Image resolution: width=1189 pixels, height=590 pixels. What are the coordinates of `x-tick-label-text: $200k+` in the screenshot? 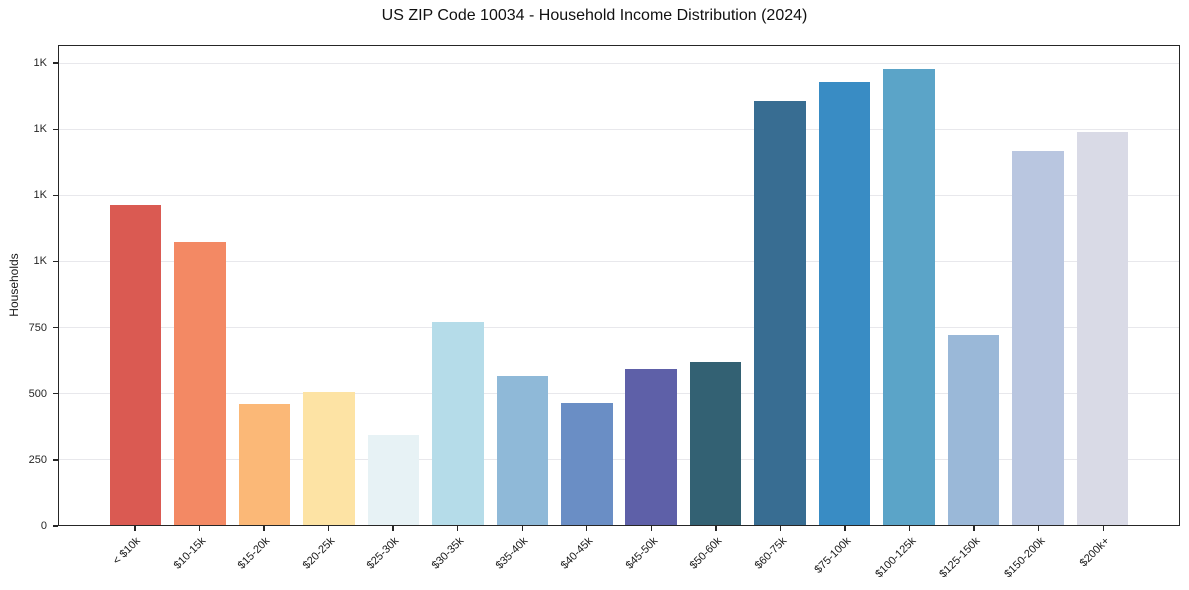 It's located at (1094, 552).